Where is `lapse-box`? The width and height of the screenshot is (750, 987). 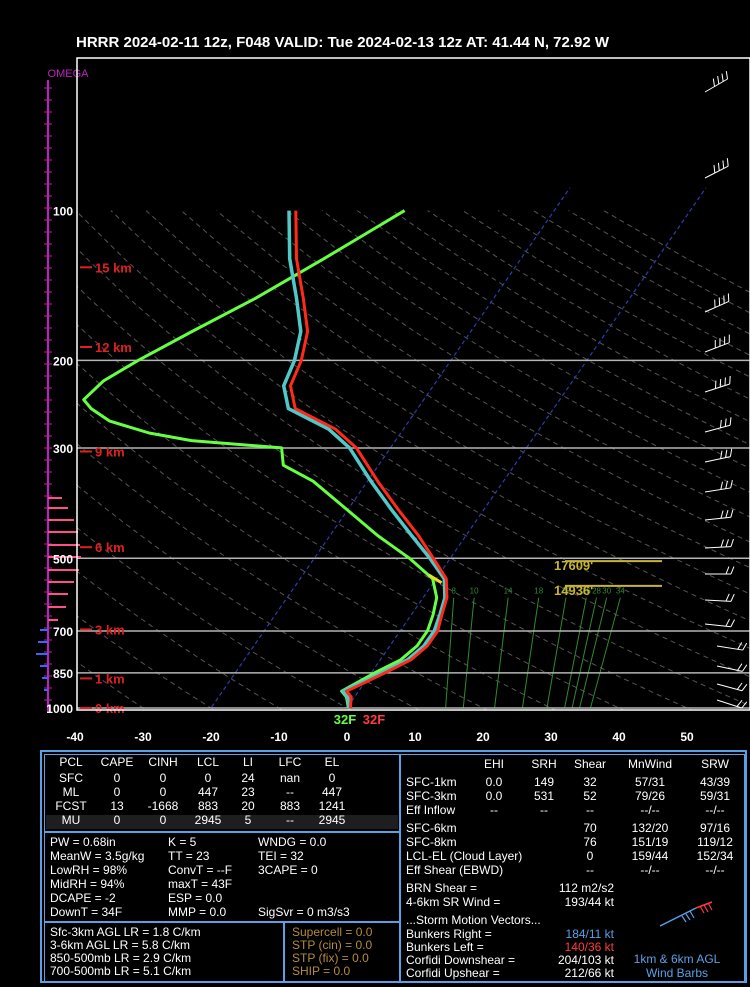 lapse-box is located at coordinates (164, 952).